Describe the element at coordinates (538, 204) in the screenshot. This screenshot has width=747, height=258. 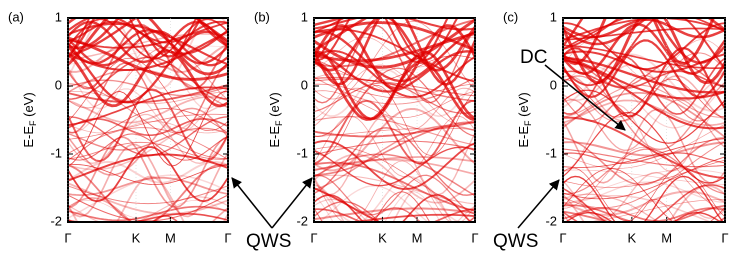
I see `arrow` at that location.